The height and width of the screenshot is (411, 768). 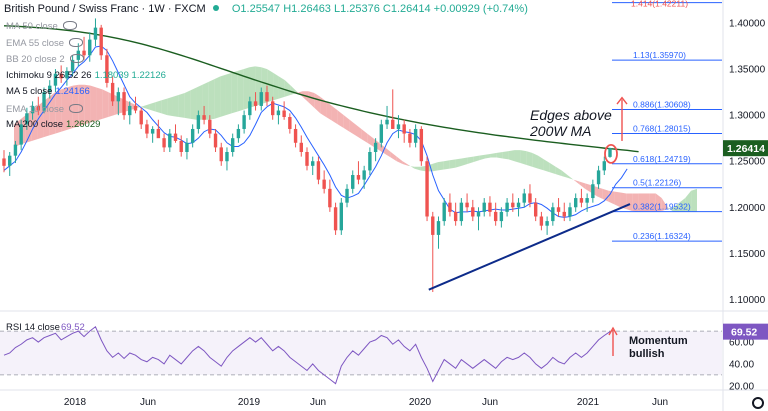 I want to click on fib-level-label: 0.768(1.28015), so click(x=662, y=128).